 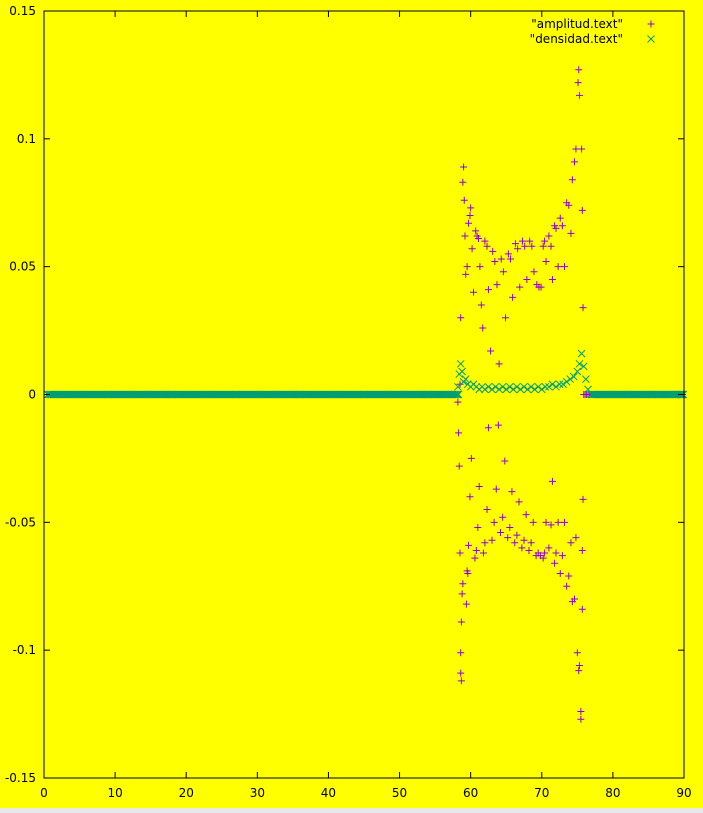 What do you see at coordinates (32, 395) in the screenshot?
I see `y-tick-label: 0` at bounding box center [32, 395].